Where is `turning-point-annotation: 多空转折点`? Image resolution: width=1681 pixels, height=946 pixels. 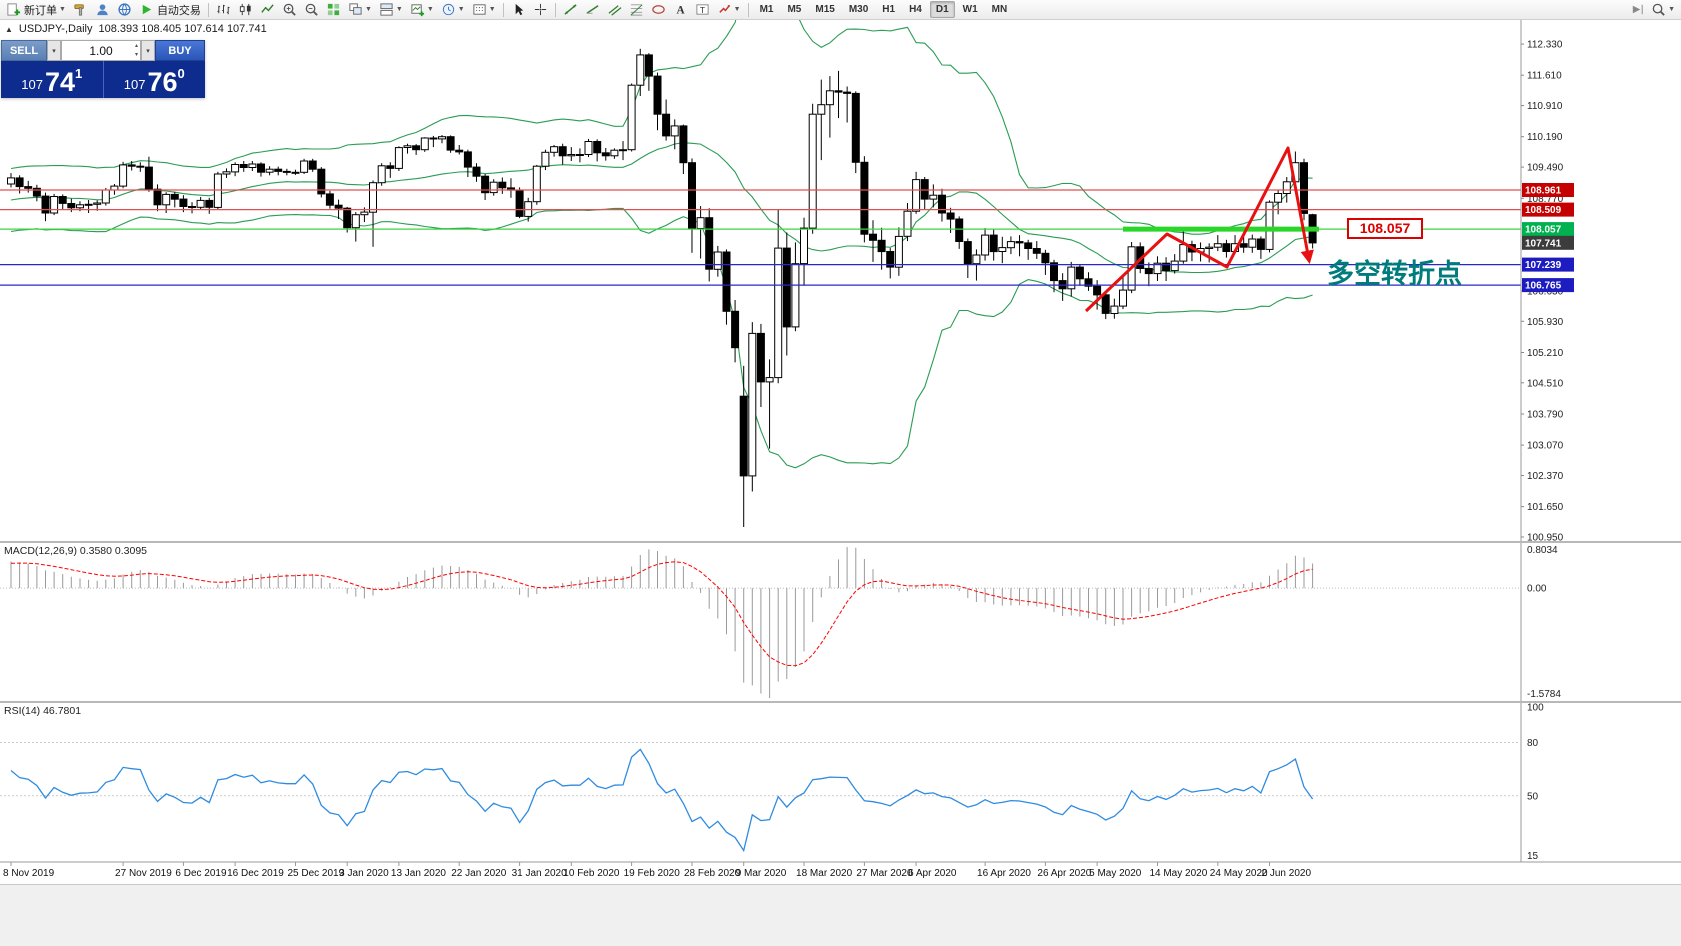 turning-point-annotation: 多空转折点 is located at coordinates (1394, 273).